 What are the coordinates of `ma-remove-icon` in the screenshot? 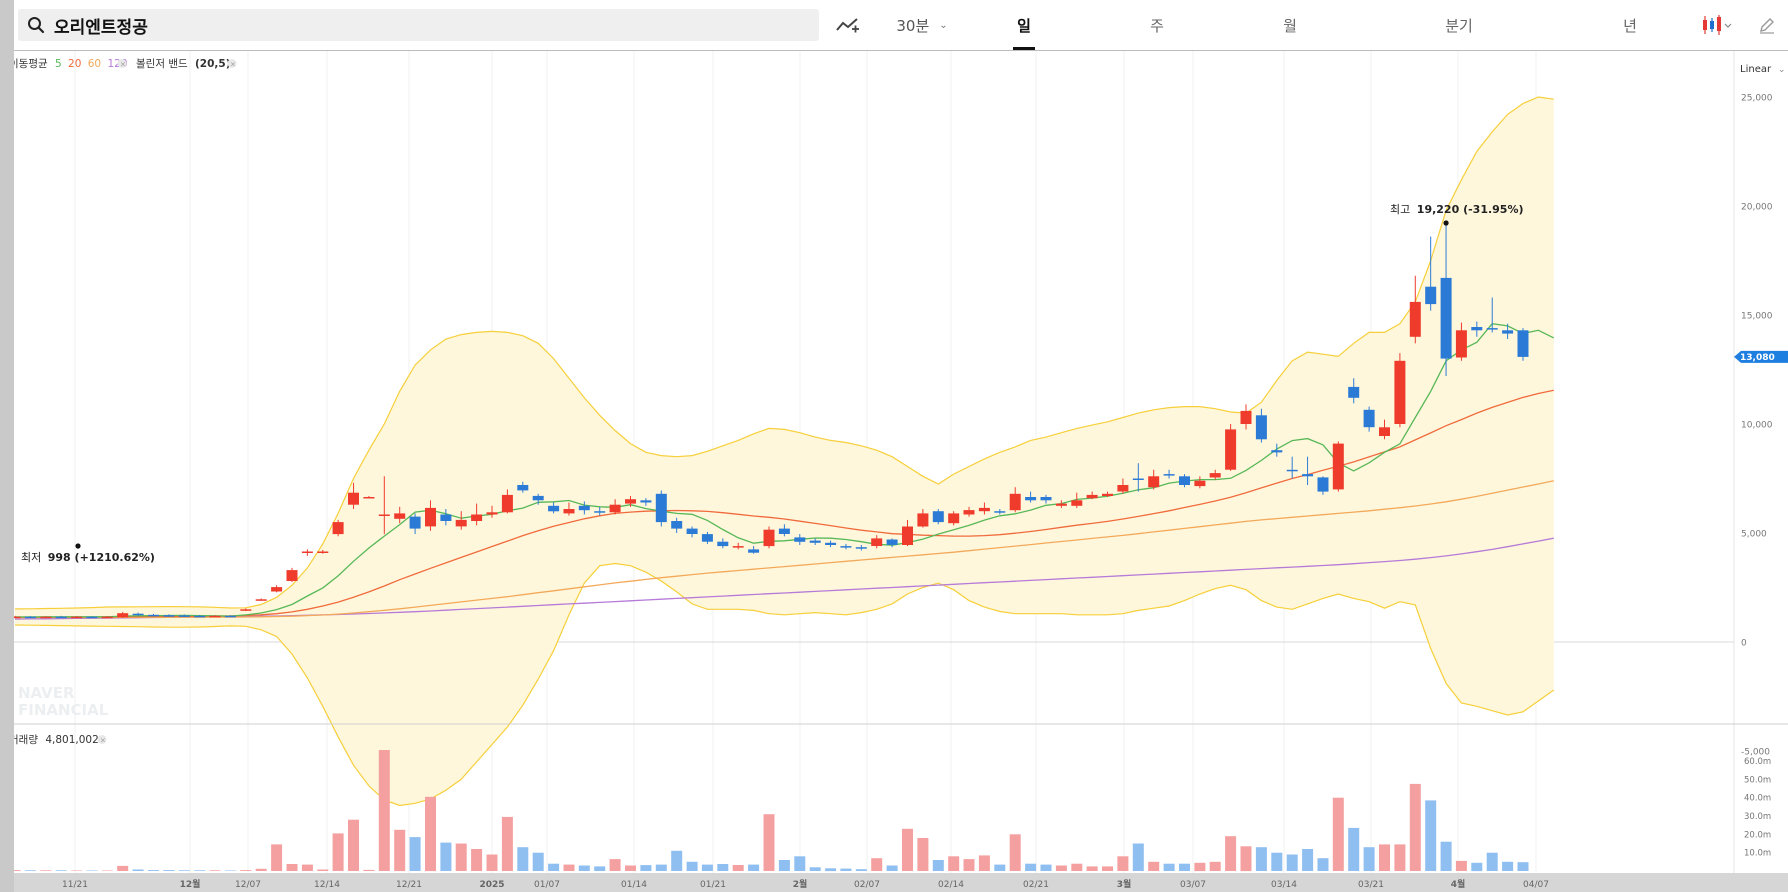 It's located at (122, 63).